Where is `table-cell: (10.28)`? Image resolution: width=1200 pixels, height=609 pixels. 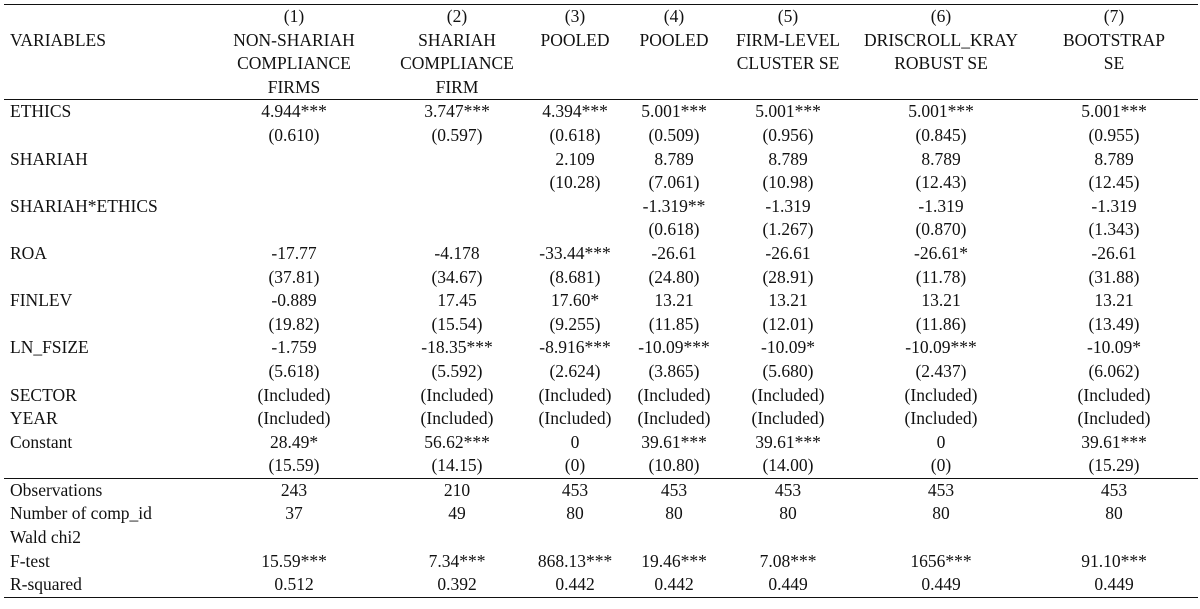 table-cell: (10.28) is located at coordinates (575, 182).